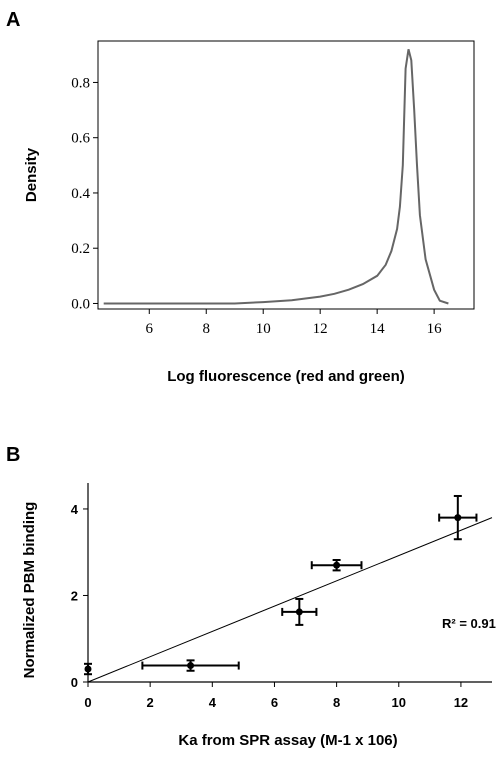  I want to click on scatter-y-tick-label: 0, so click(74, 682).